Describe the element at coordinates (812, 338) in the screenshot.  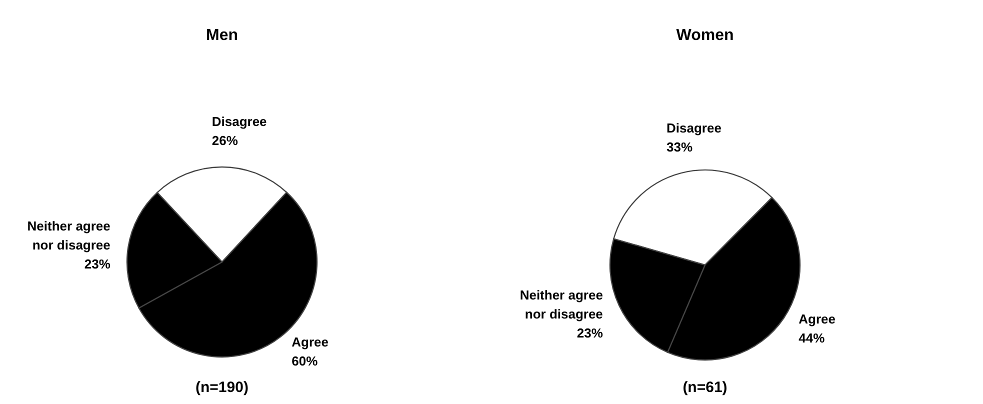
I see `data-label: 44%` at that location.